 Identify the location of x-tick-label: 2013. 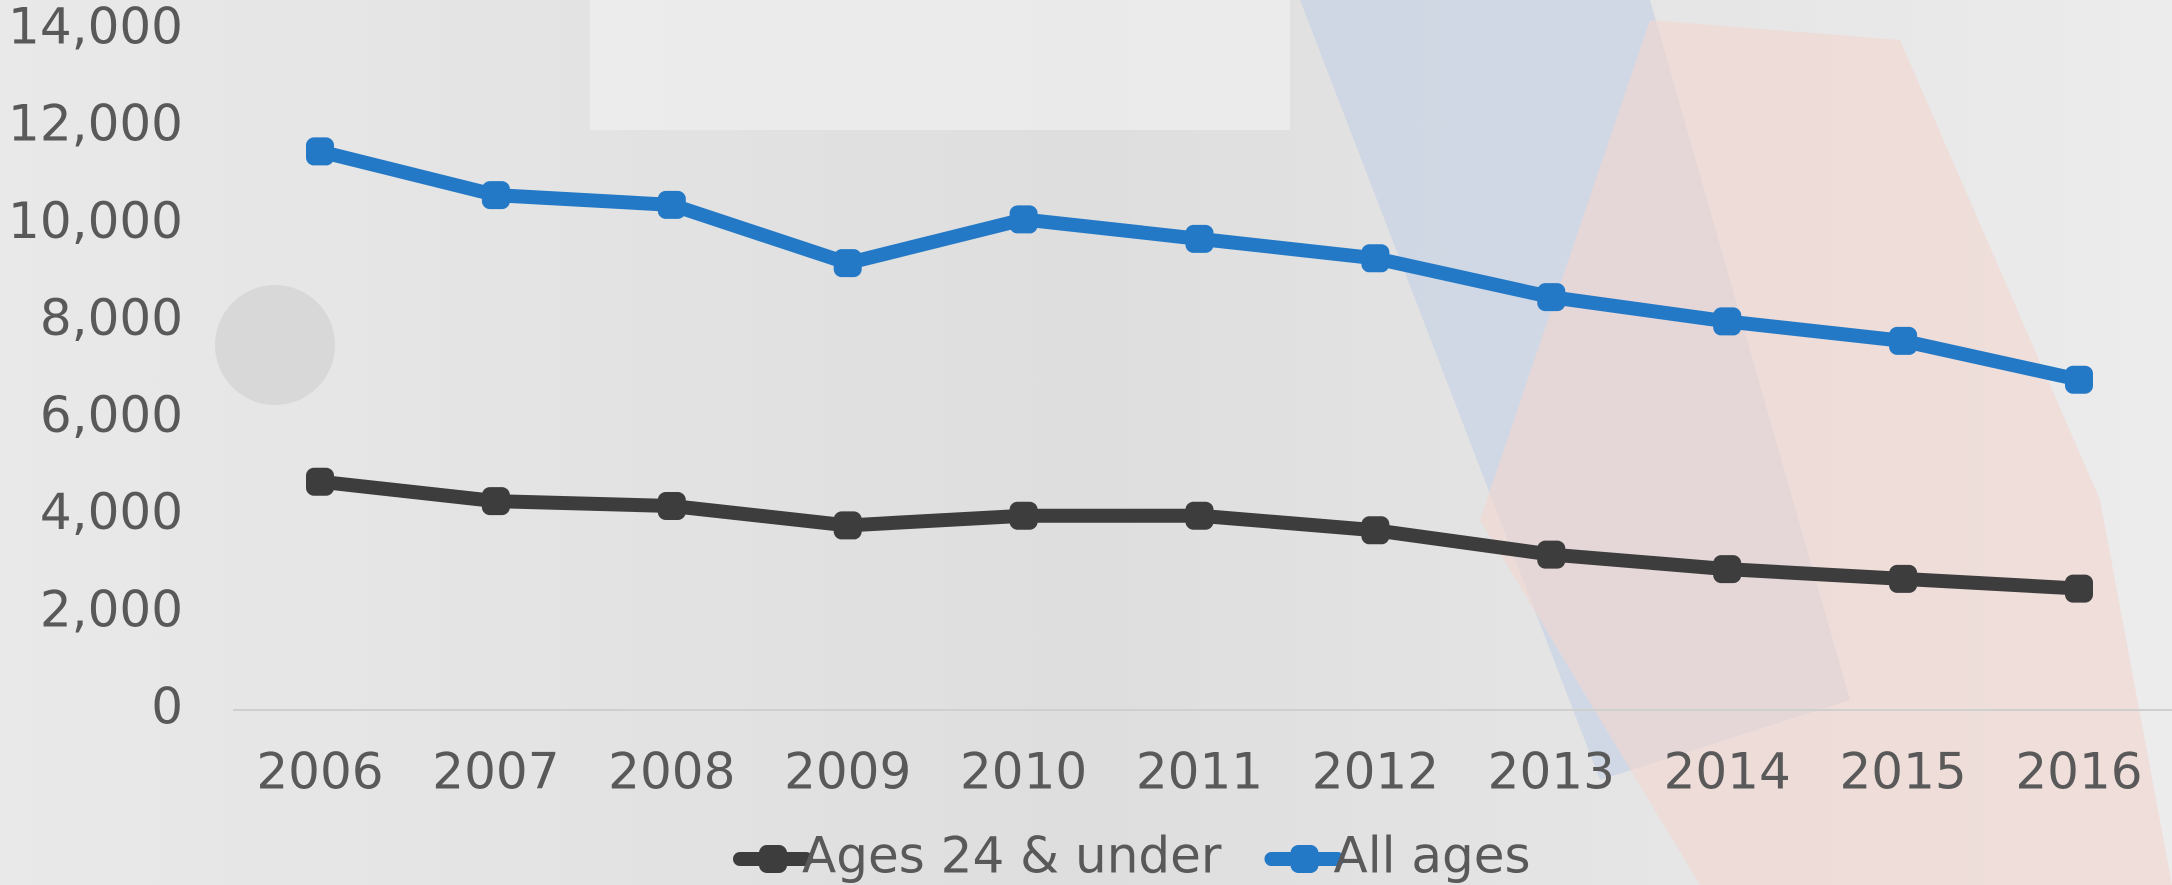
(1551, 772).